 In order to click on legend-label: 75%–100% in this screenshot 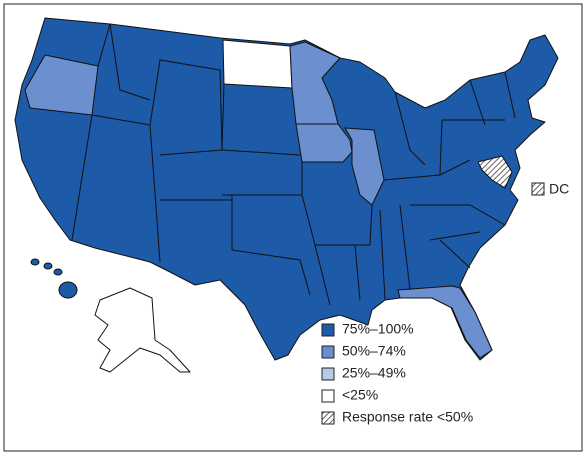, I will do `click(378, 329)`.